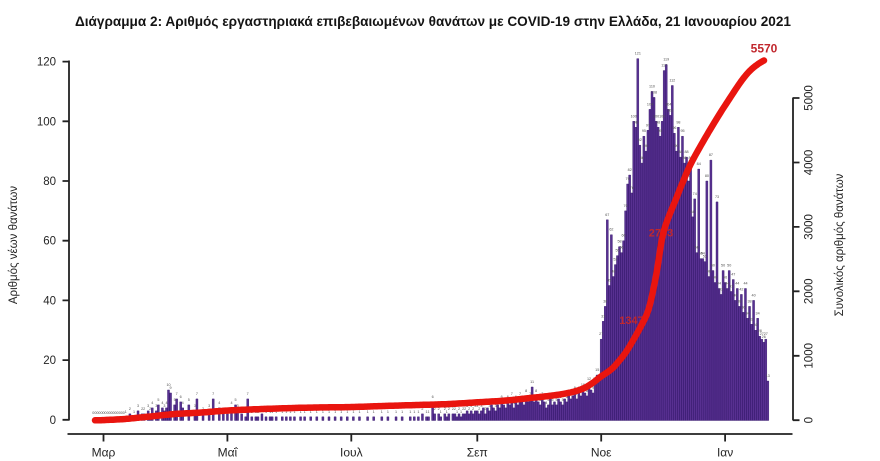 The image size is (880, 461). What do you see at coordinates (49, 301) in the screenshot?
I see `svg-text: 40` at bounding box center [49, 301].